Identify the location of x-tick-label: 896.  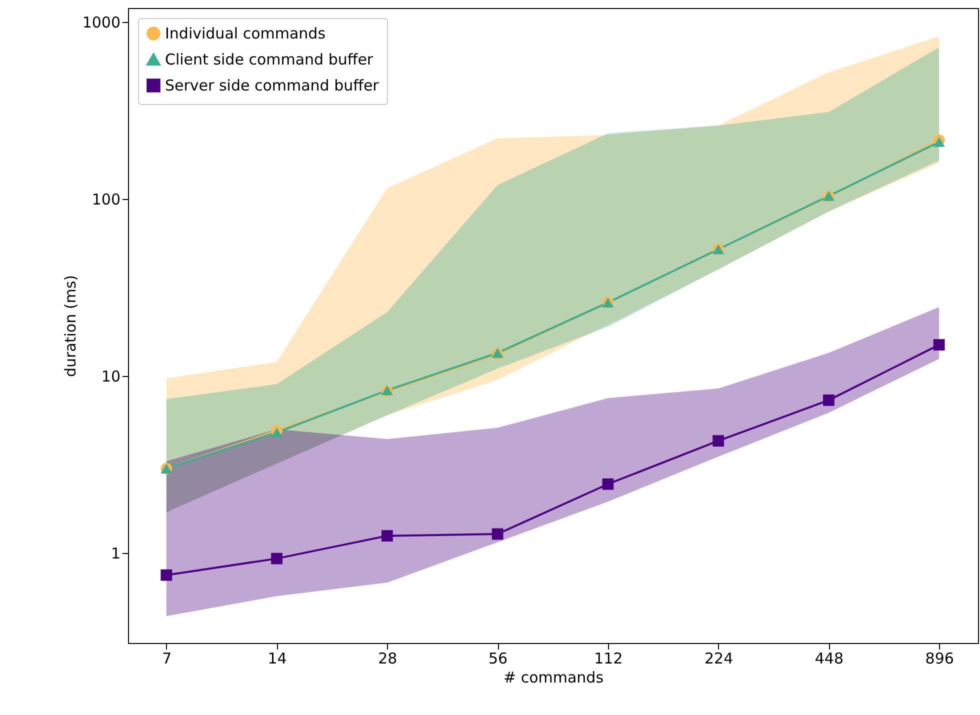
(939, 659).